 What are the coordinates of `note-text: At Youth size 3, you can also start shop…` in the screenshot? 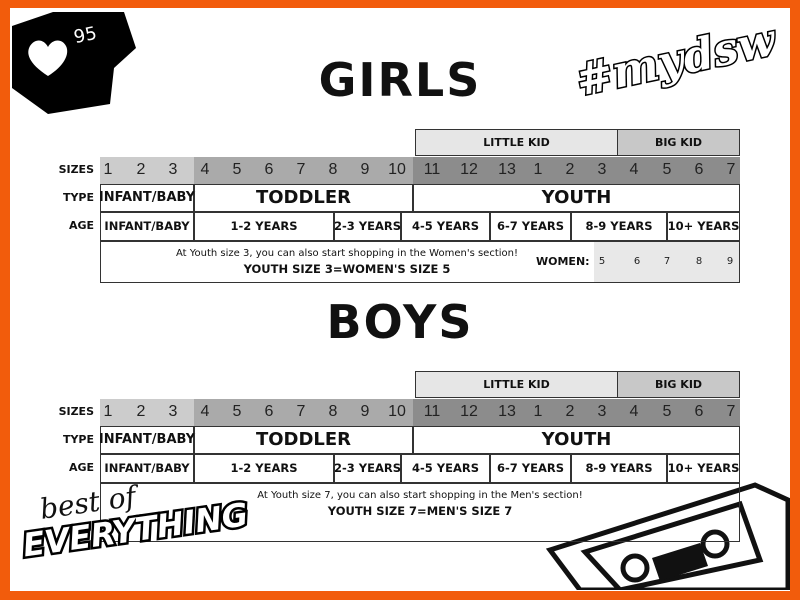 It's located at (346, 253).